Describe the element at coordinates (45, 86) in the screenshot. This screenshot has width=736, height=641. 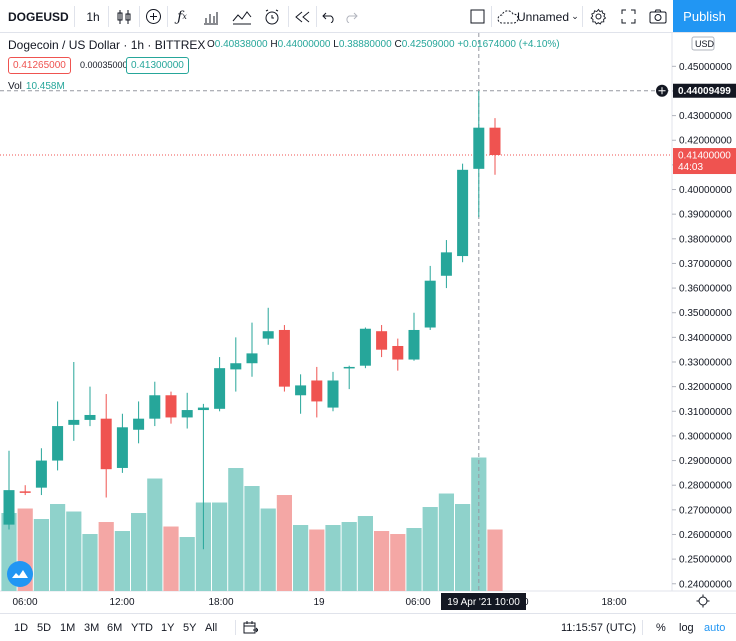
I see `volume-value: 10.458M` at that location.